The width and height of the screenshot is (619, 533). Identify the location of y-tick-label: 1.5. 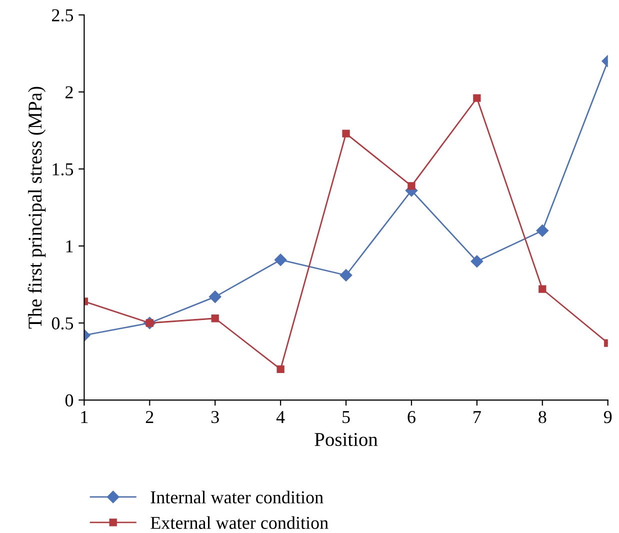
(63, 169).